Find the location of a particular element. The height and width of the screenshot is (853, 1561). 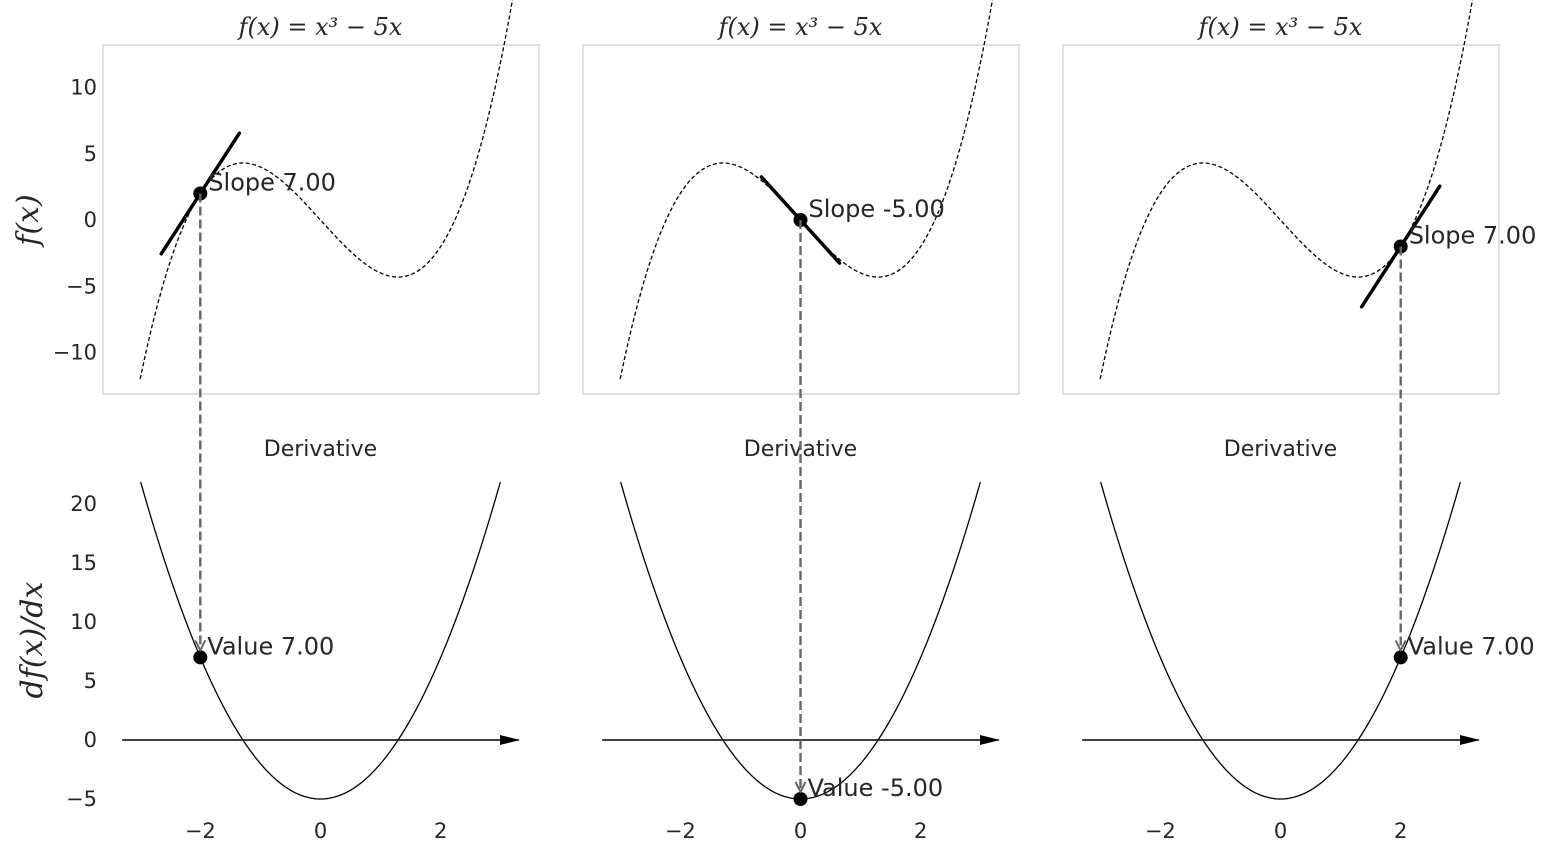

derivative-curve is located at coordinates (1280, 640).